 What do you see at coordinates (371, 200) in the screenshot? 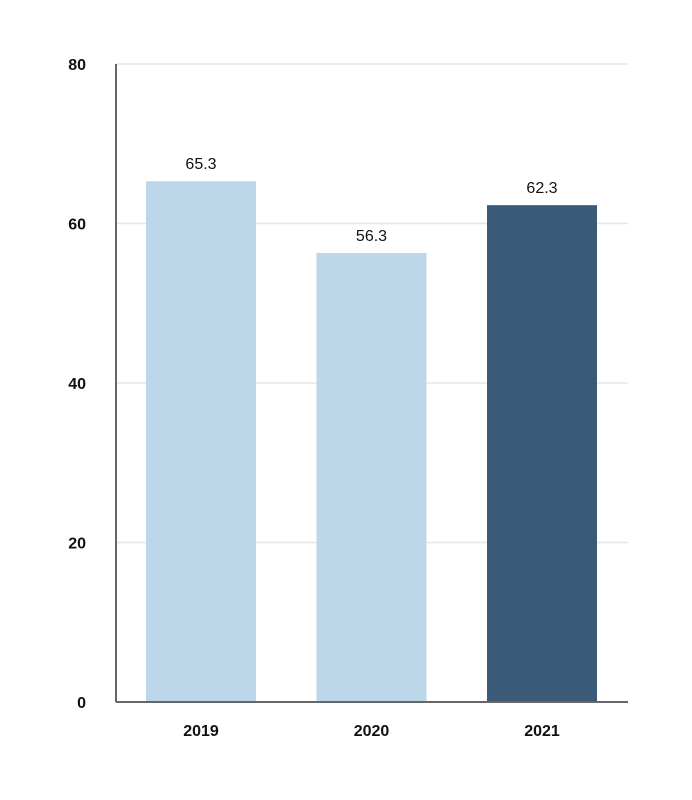
I see `data-labels: 65.3 56.3 62.3` at bounding box center [371, 200].